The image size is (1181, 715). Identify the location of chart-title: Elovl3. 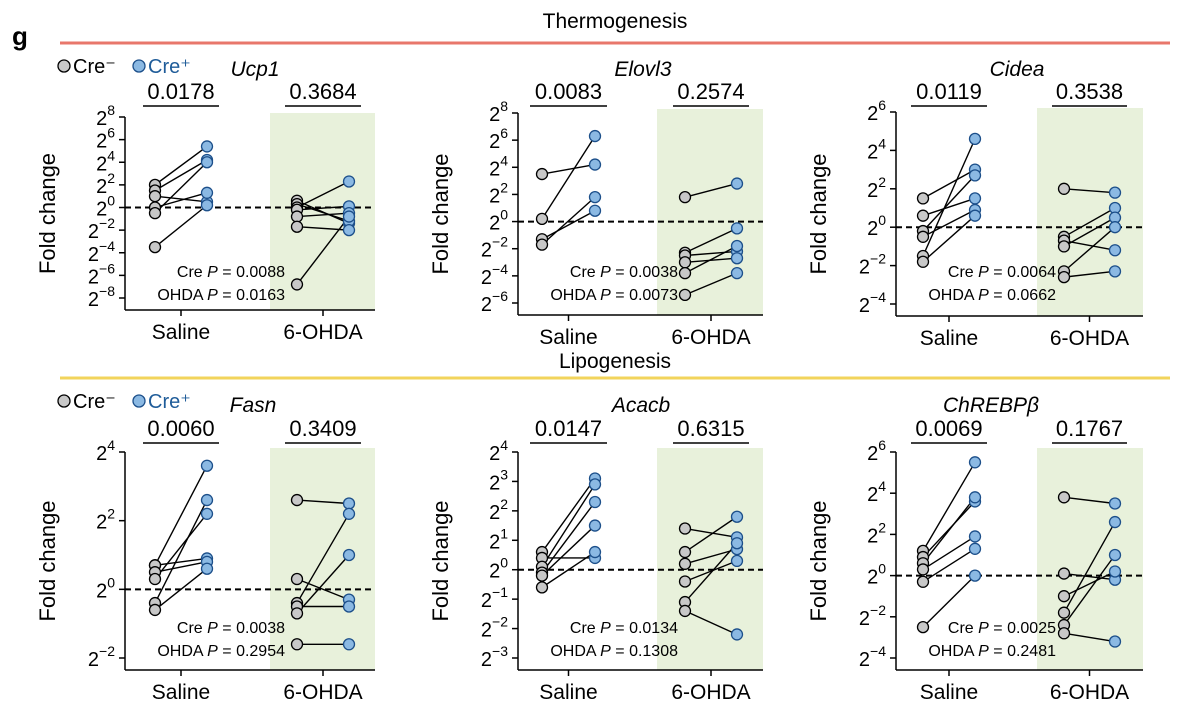
(643, 69).